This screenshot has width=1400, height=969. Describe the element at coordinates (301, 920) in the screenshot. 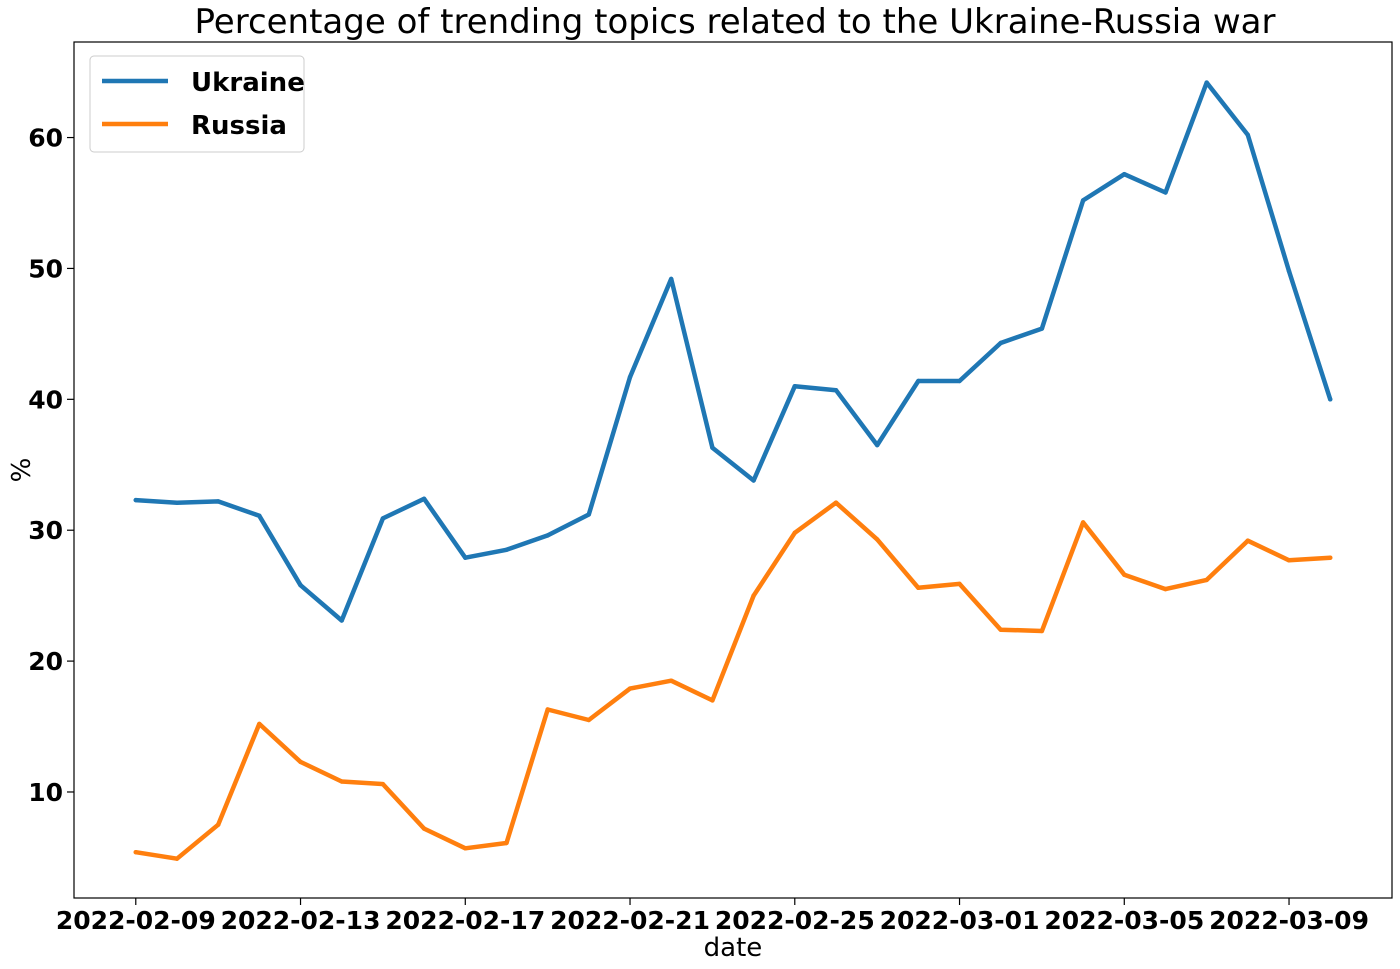

I see `x-tick-label: 2022-02-13` at that location.